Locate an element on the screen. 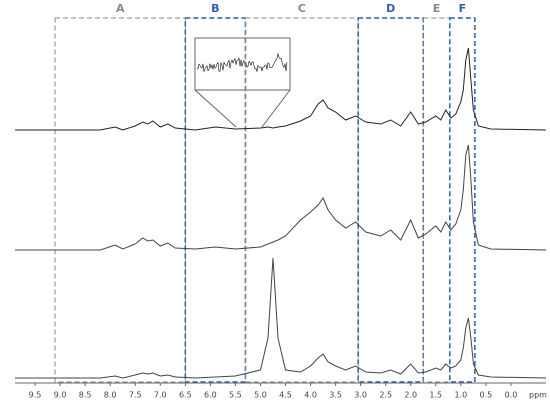  region-label: A is located at coordinates (120, 8).